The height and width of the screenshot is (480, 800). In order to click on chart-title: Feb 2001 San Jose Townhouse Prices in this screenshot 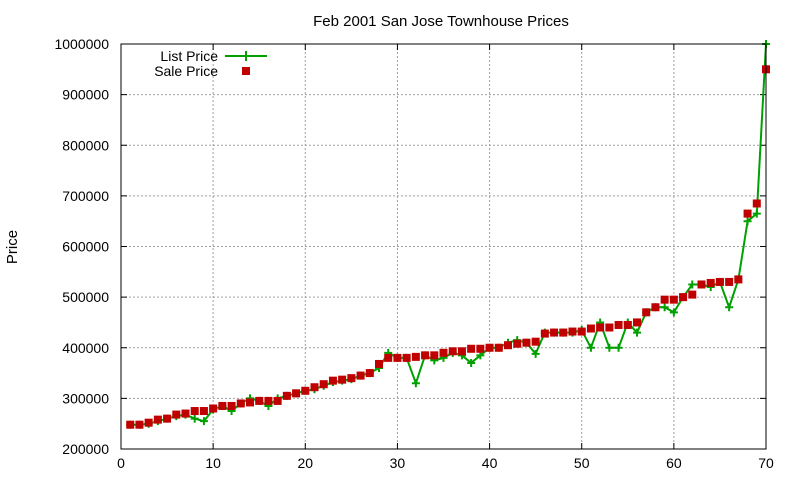, I will do `click(441, 21)`.